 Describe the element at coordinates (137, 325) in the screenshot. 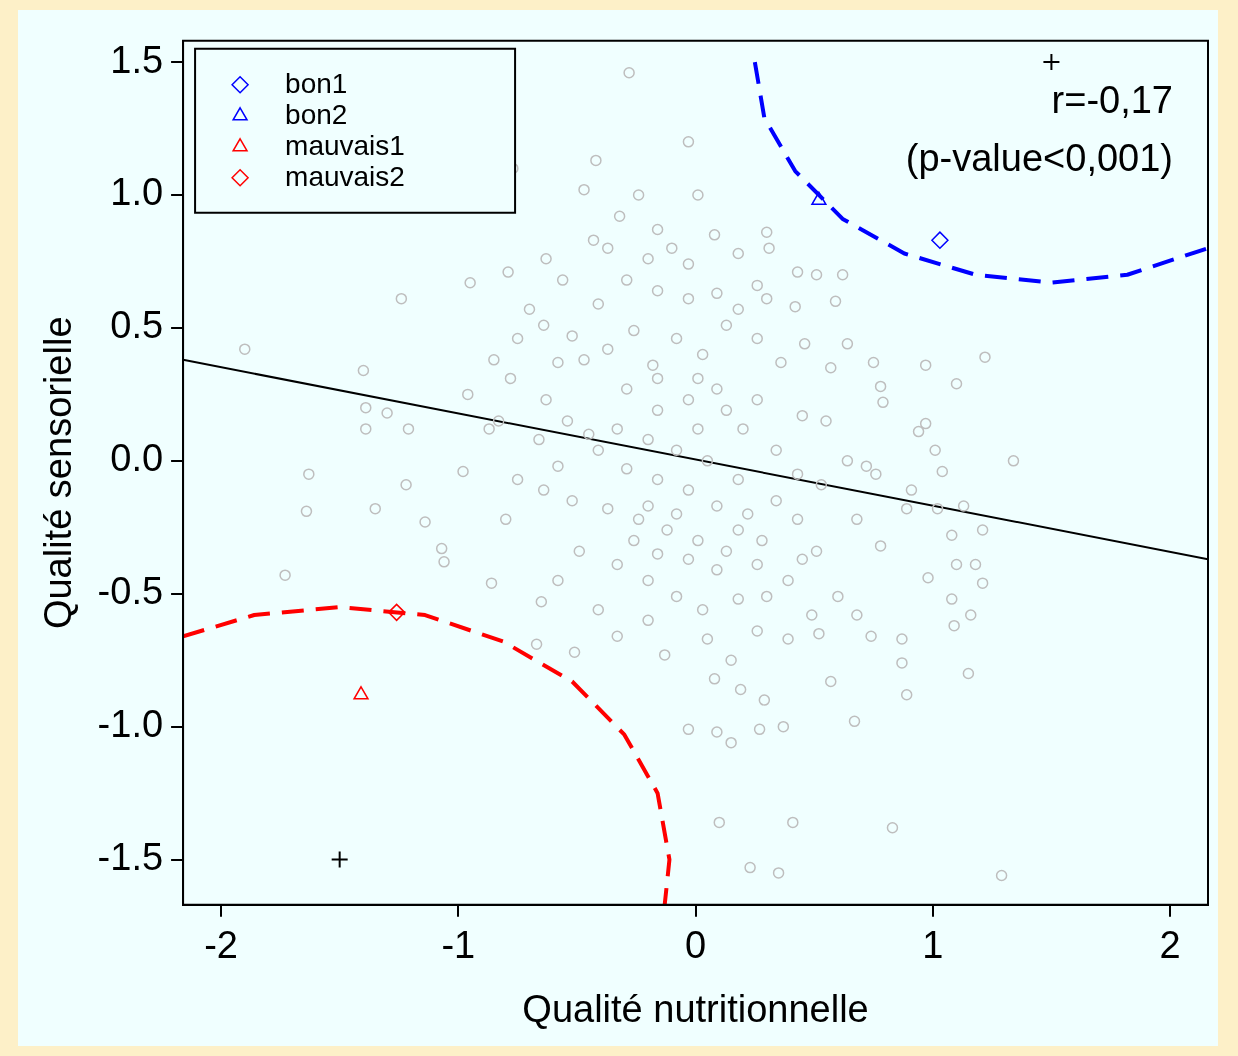

I see `y-tick-label: 0.5` at that location.